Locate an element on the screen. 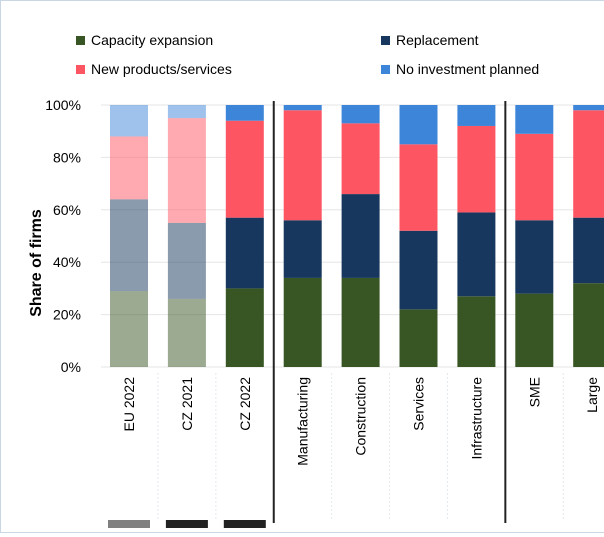 The width and height of the screenshot is (604, 537). y-axis-title: Share of firms is located at coordinates (36, 263).